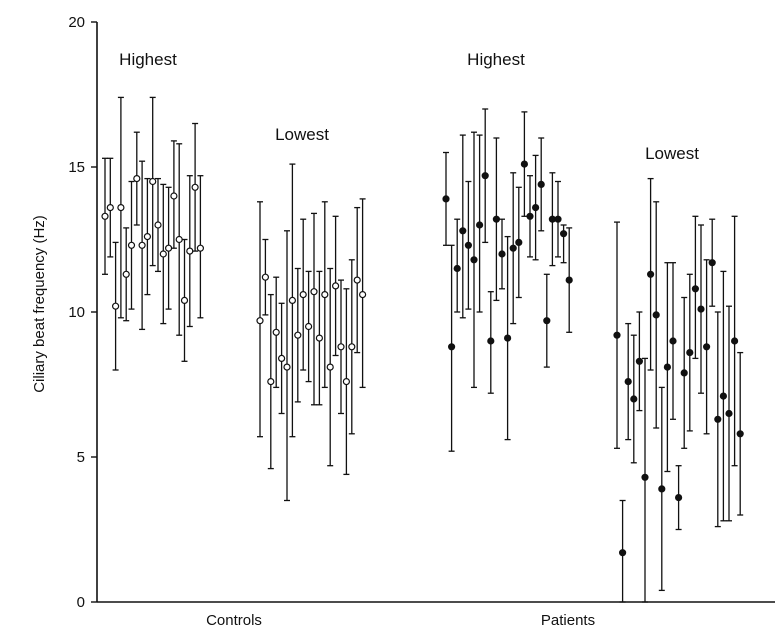 The width and height of the screenshot is (783, 635). What do you see at coordinates (81, 457) in the screenshot?
I see `y-tick-label: 5` at bounding box center [81, 457].